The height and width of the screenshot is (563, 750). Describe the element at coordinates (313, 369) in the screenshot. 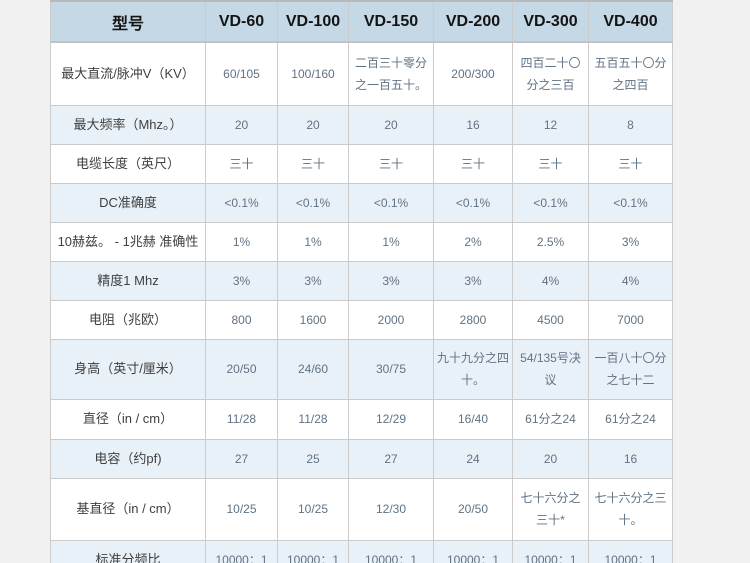

I see `table-cell: 24/60` at that location.